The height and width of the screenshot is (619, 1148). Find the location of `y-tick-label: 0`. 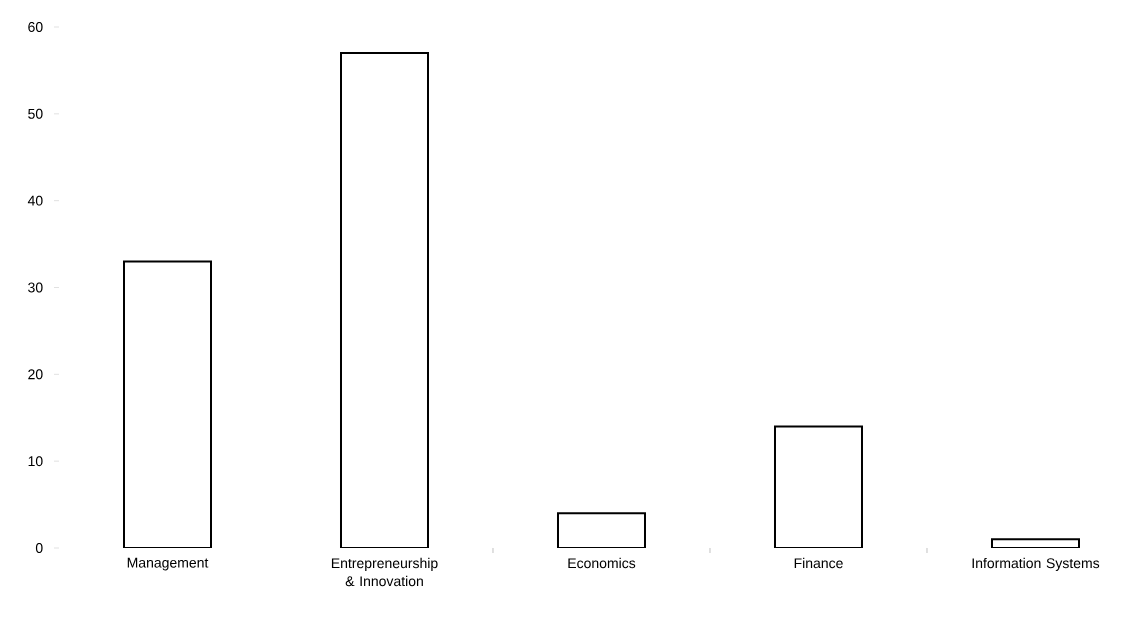

y-tick-label: 0 is located at coordinates (39, 548).